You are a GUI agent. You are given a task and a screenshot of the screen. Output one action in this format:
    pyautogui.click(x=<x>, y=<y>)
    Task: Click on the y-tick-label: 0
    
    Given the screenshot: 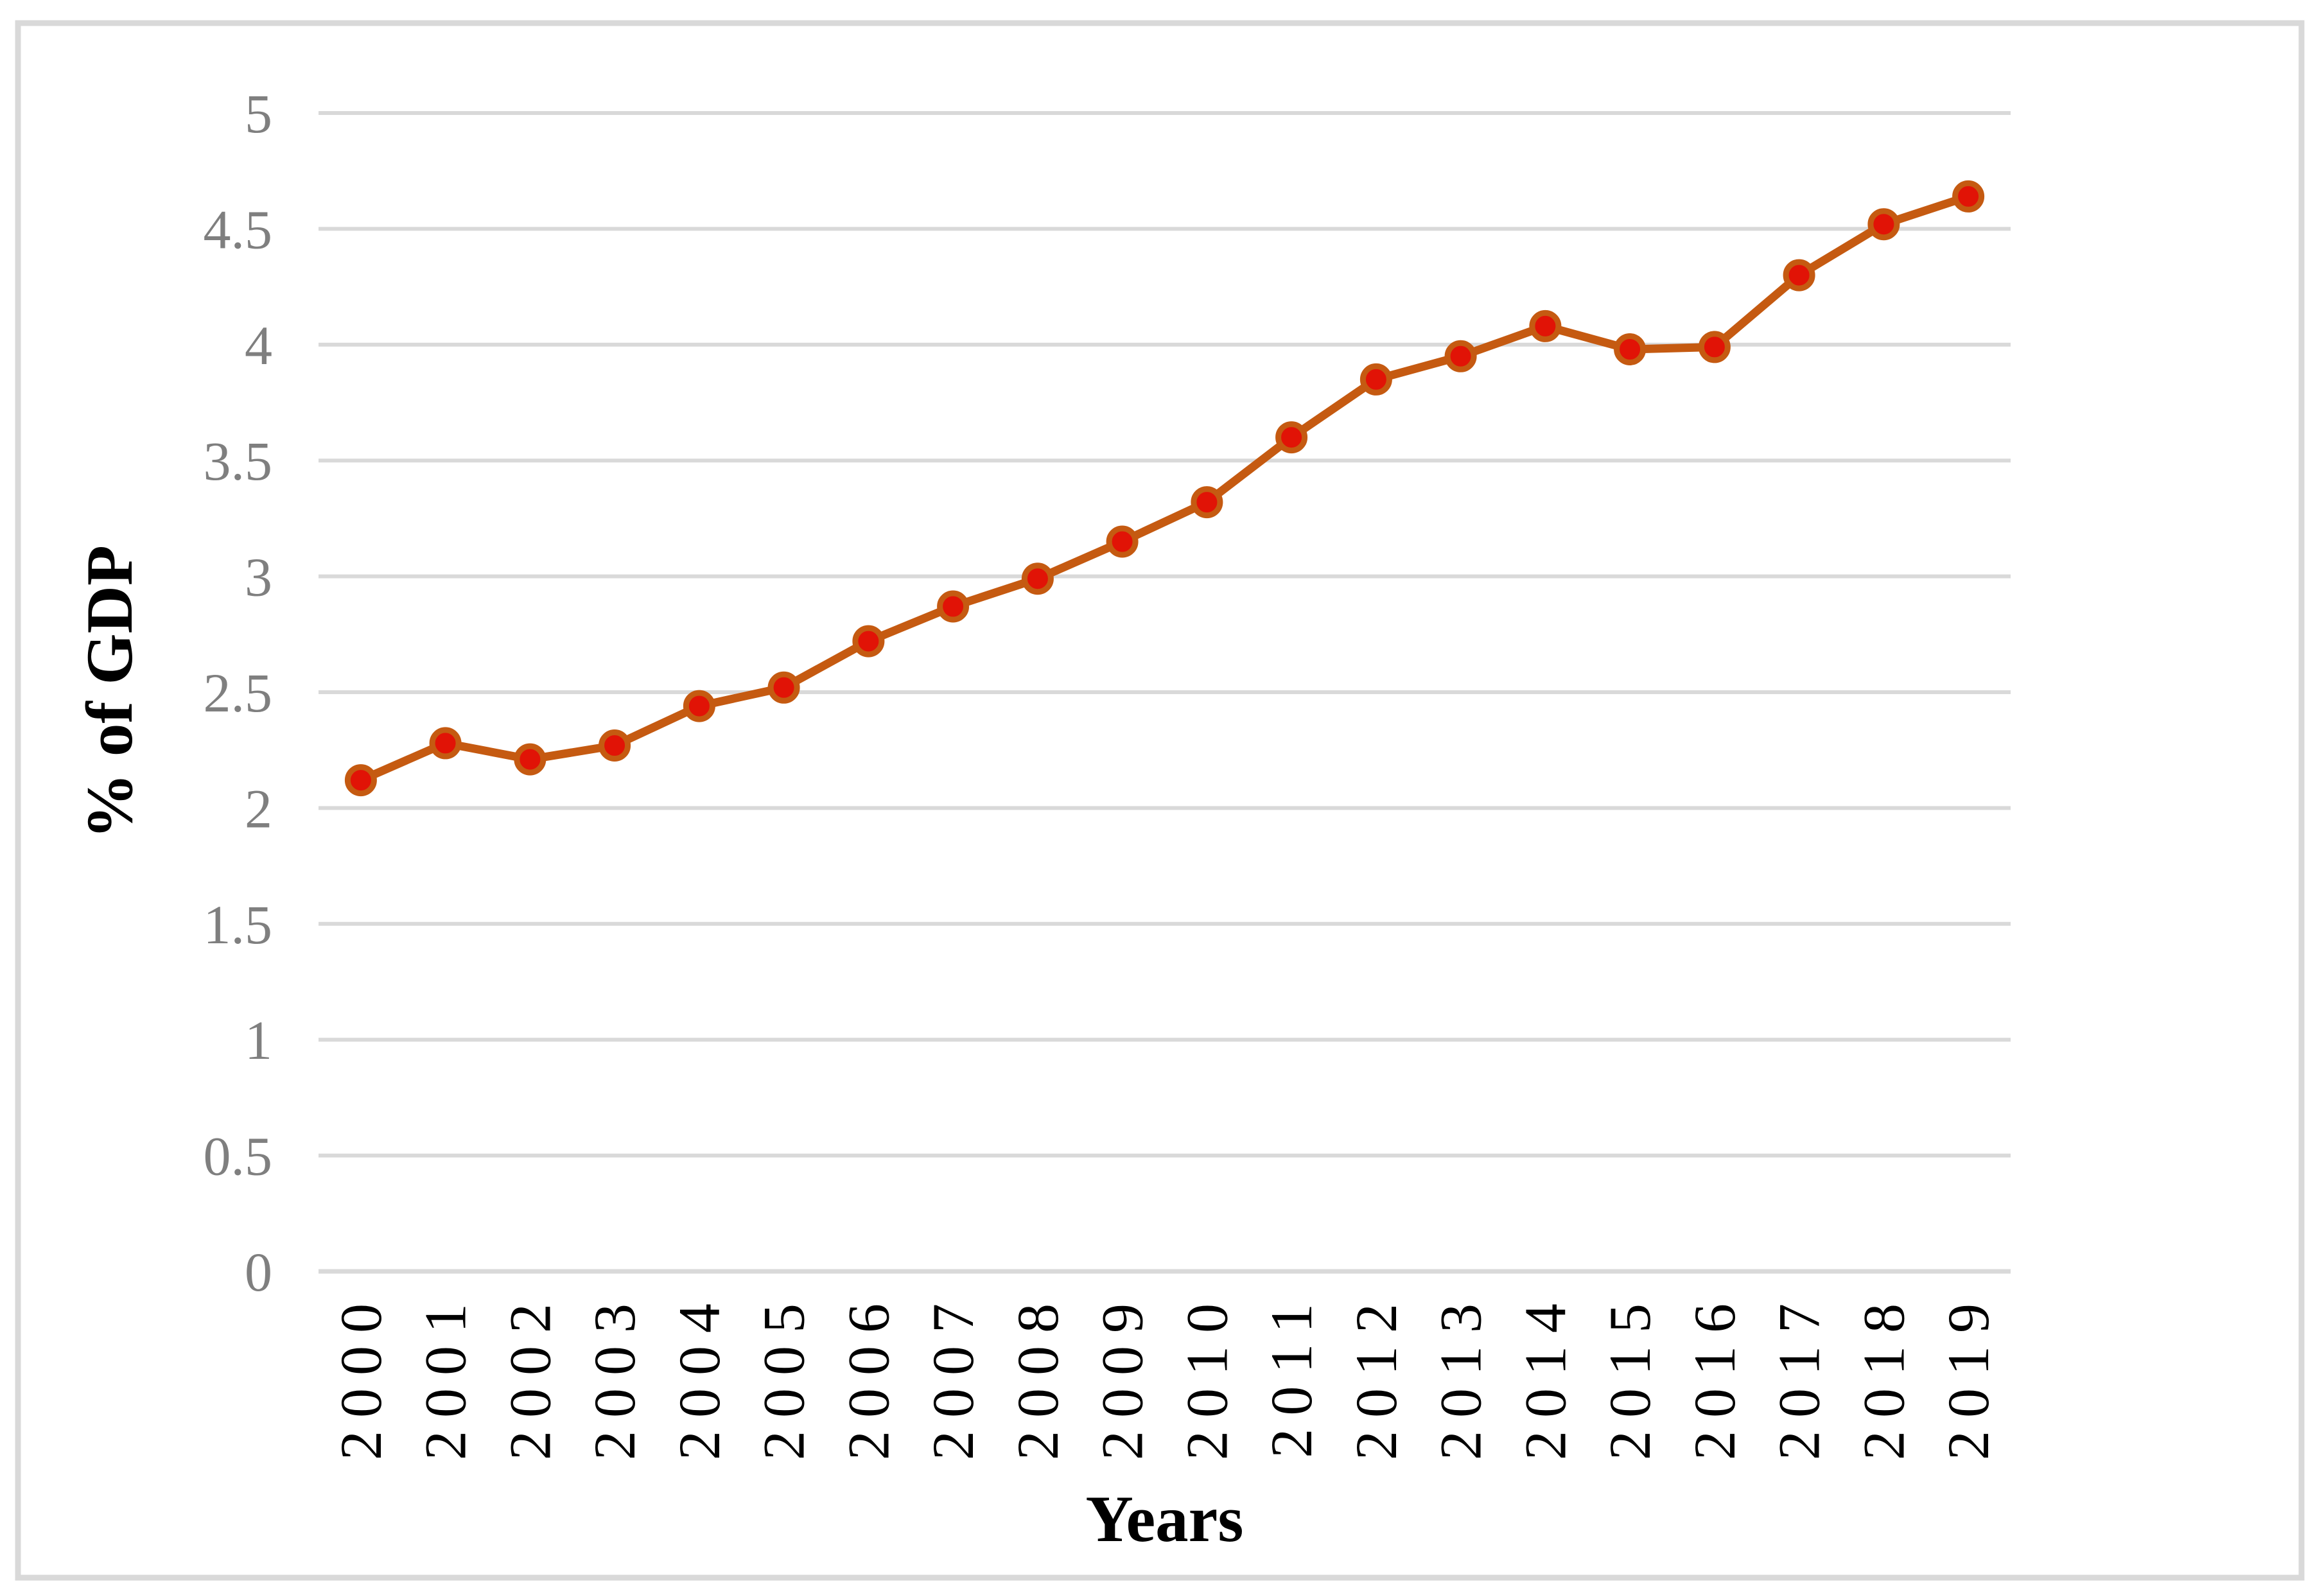 What is the action you would take?
    pyautogui.click(x=258, y=1272)
    